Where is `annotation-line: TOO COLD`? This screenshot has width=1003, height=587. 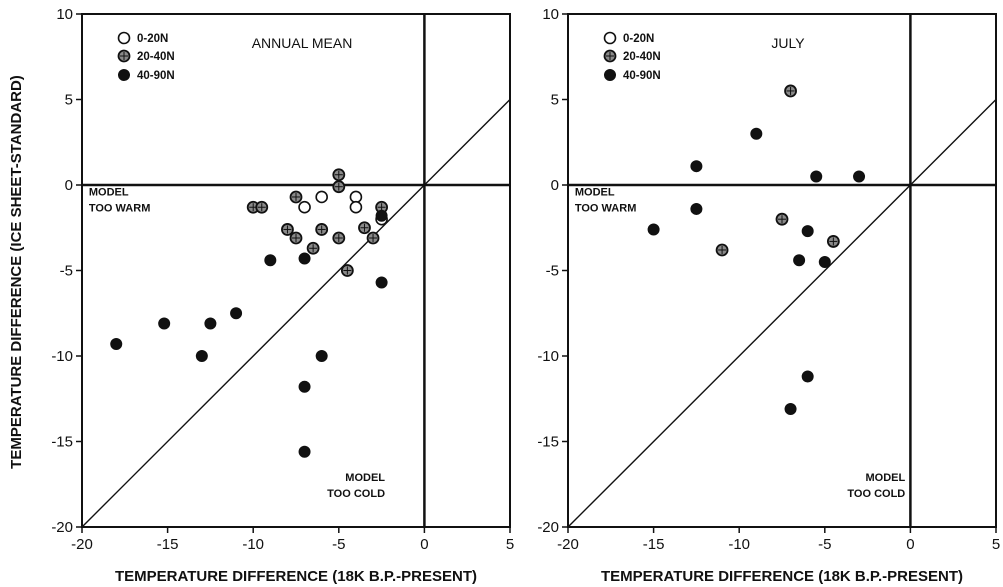 annotation-line: TOO COLD is located at coordinates (356, 494).